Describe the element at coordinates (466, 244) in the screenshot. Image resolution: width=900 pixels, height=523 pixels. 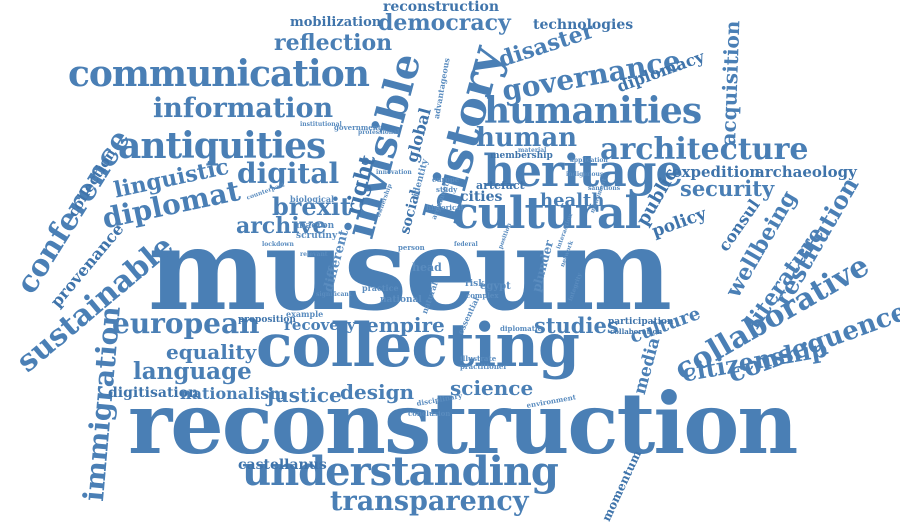
I see `word-federal: federal` at that location.